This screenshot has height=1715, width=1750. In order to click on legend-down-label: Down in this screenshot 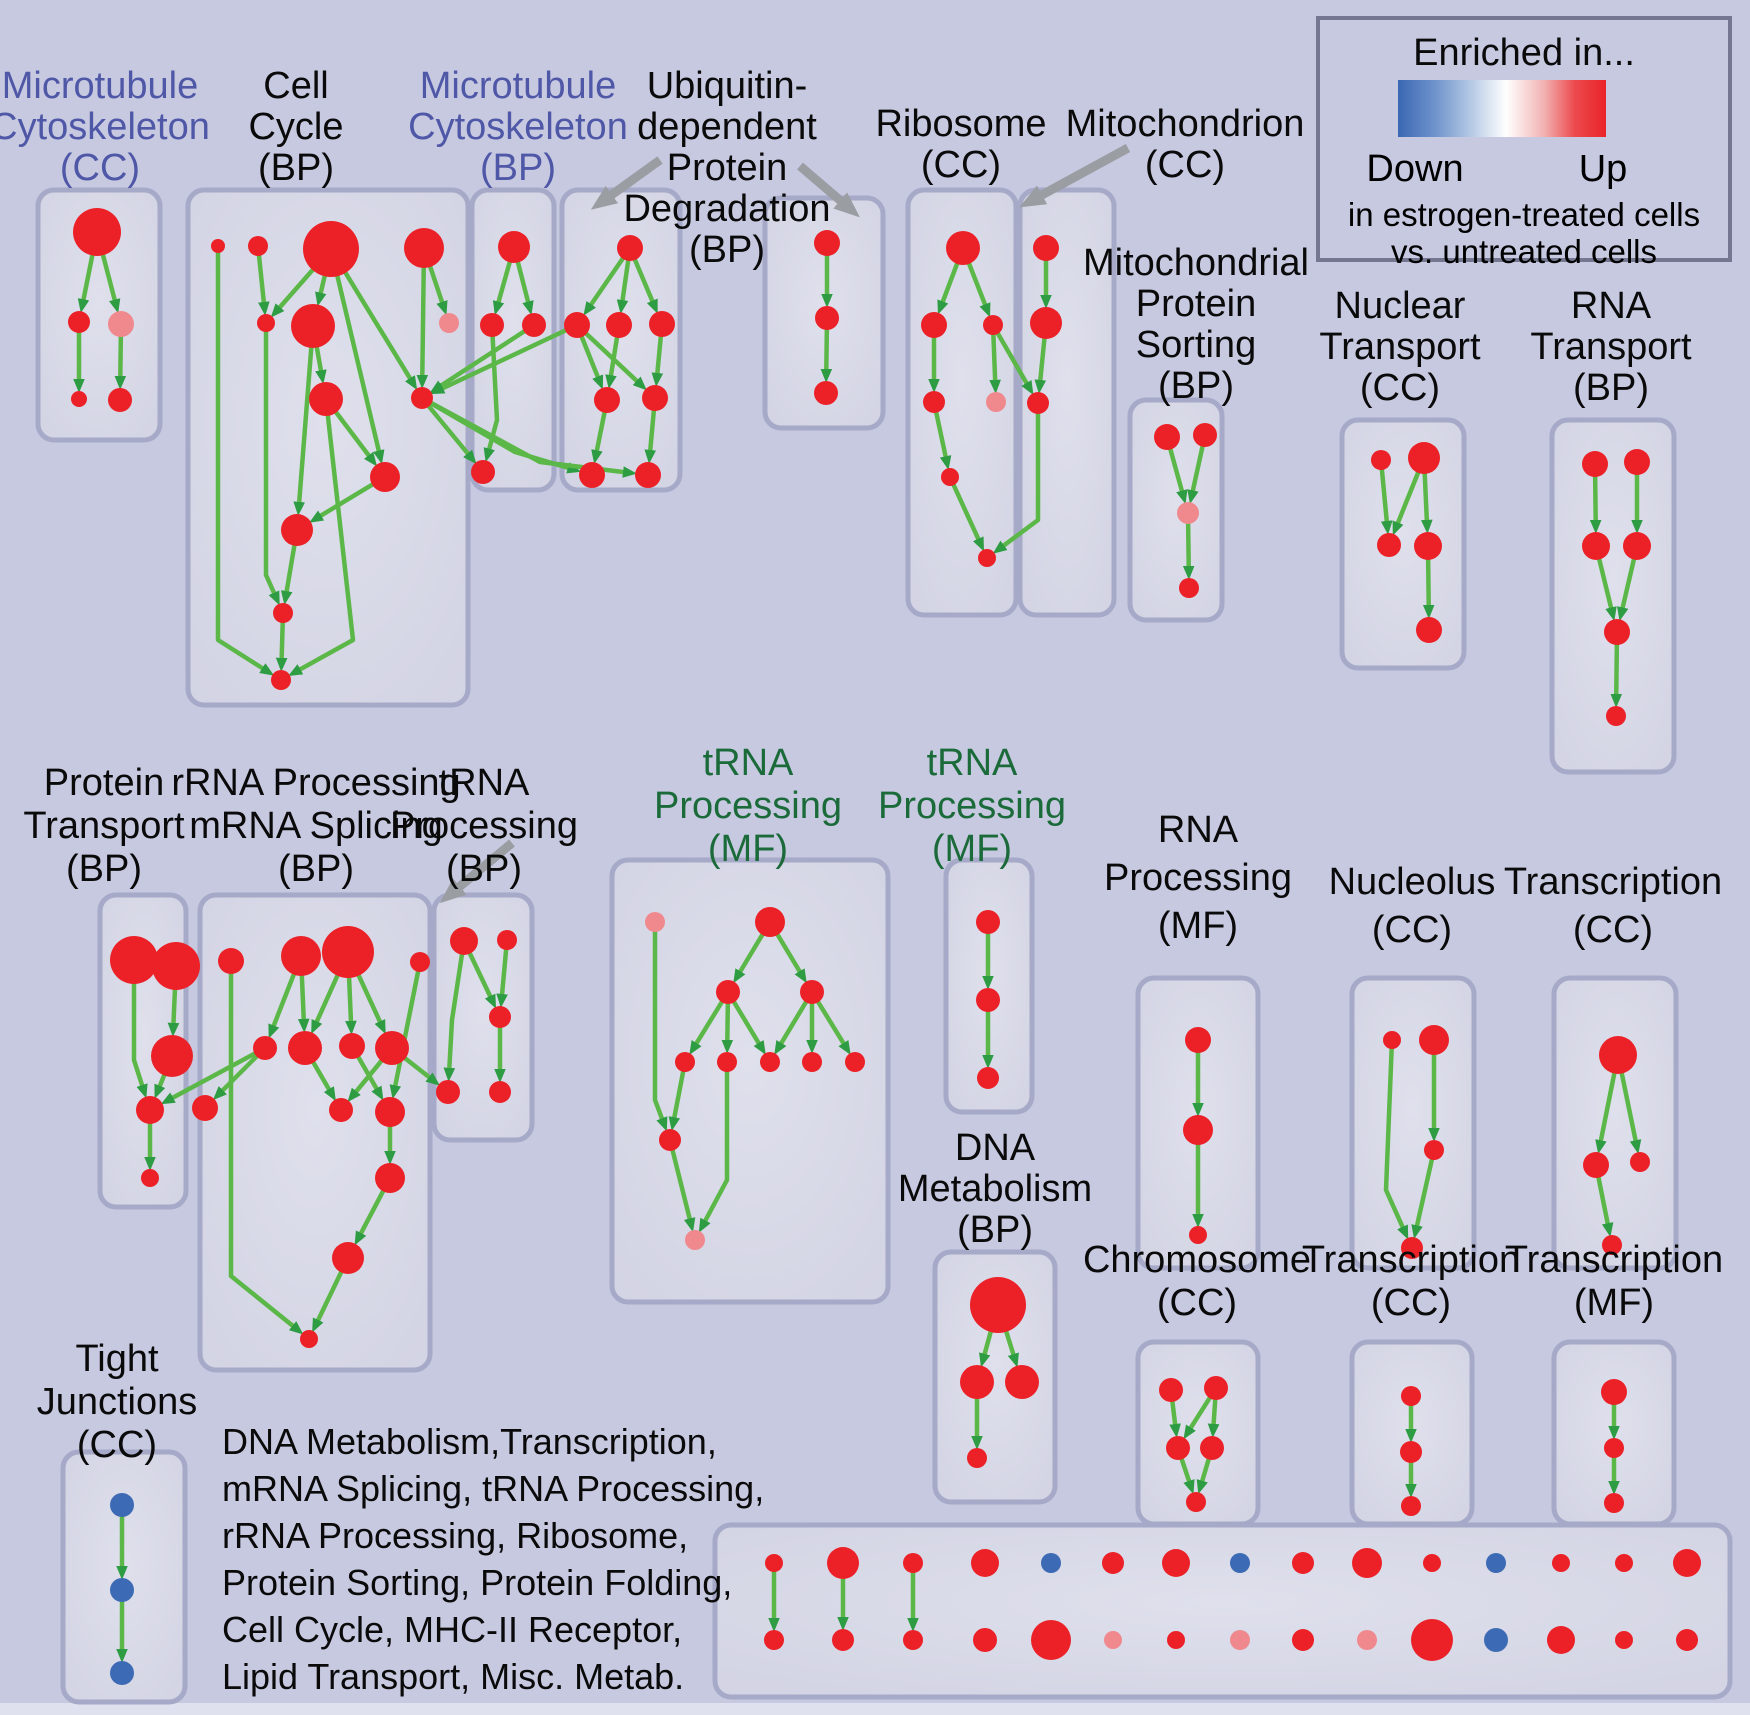, I will do `click(1415, 169)`.